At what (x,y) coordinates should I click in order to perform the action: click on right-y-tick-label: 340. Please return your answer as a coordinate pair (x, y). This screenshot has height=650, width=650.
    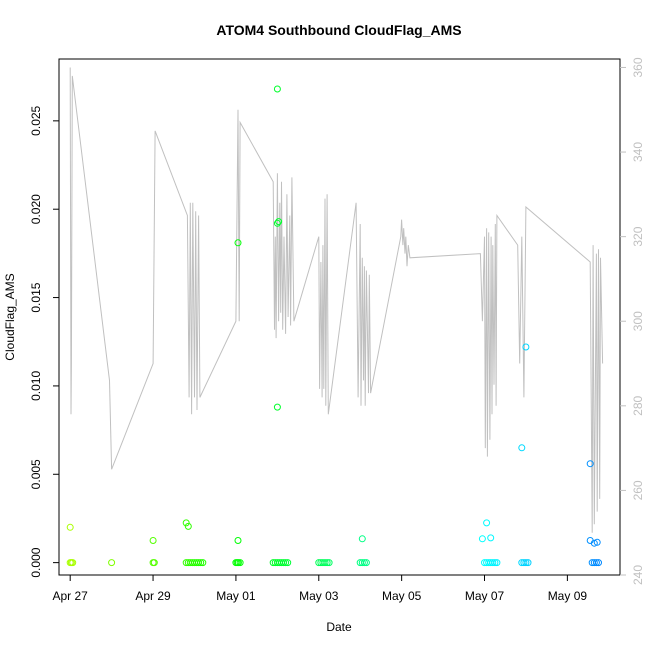
    Looking at the image, I should click on (638, 152).